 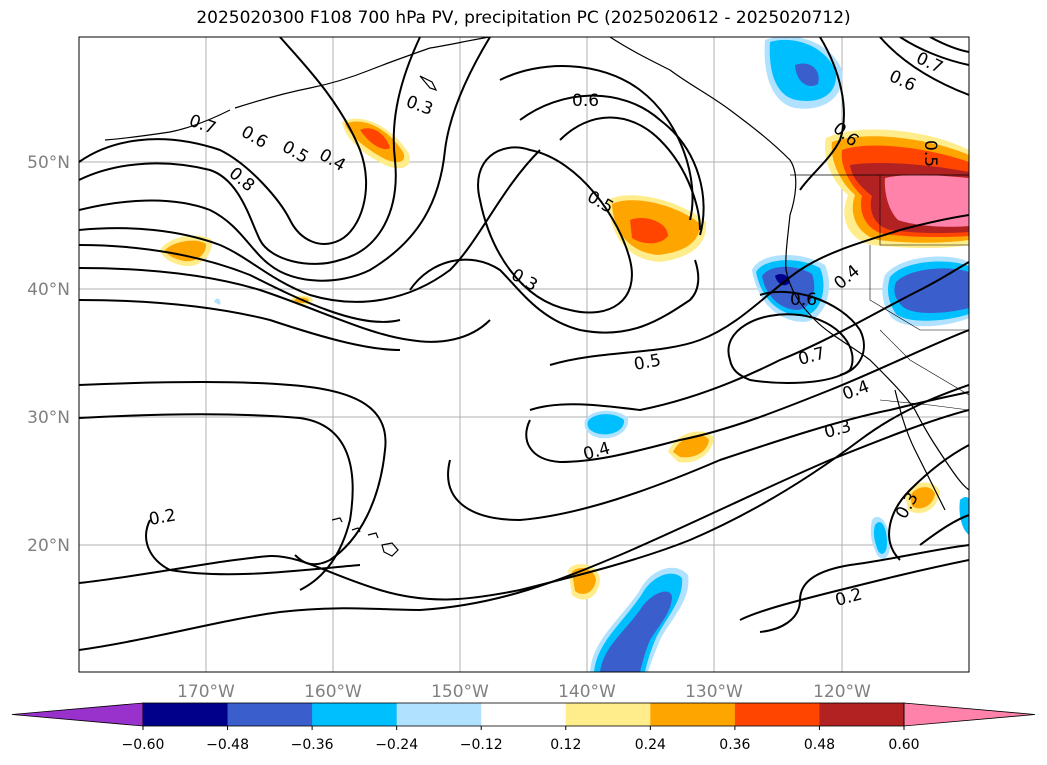 I want to click on lon-label-150w: 150°W, so click(x=460, y=692).